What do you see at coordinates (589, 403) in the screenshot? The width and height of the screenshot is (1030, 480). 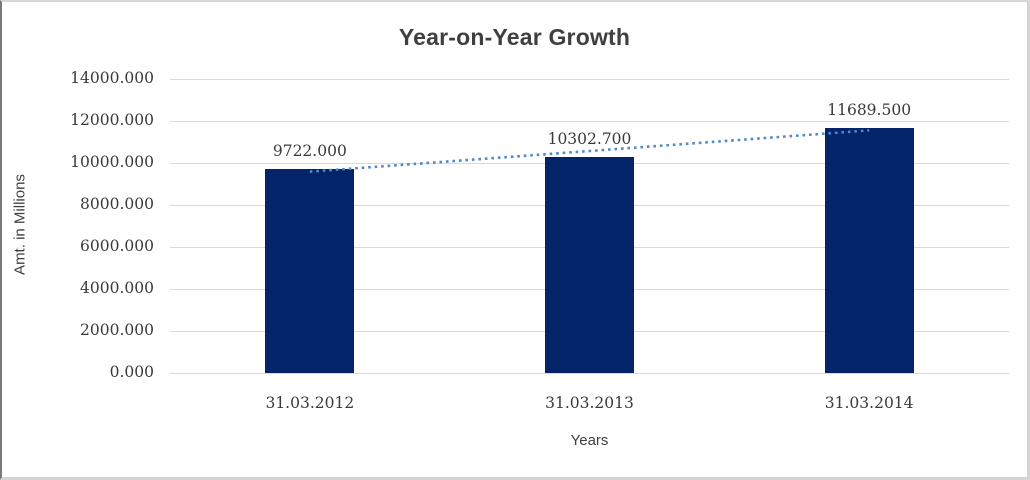 I see `x-tick-label: 31.03.2013` at bounding box center [589, 403].